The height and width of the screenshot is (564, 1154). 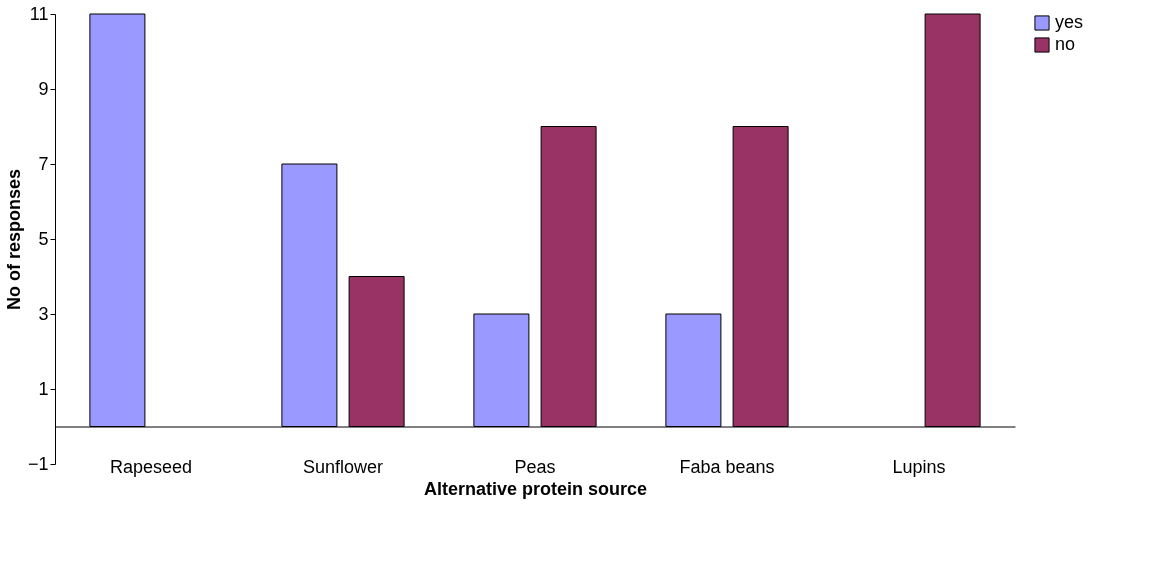 I want to click on legend-label: no, so click(x=1065, y=44).